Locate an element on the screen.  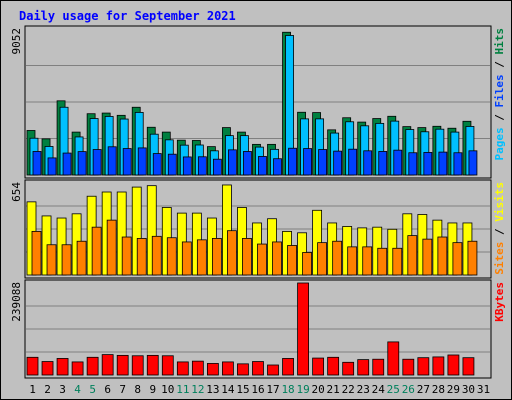
x-tick-label-day-2: 2 is located at coordinates (47, 389).